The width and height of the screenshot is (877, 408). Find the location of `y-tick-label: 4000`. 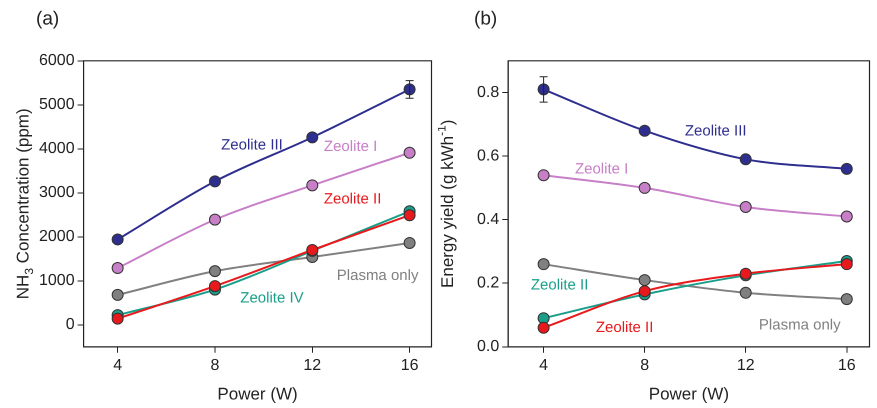

y-tick-label: 4000 is located at coordinates (57, 149).